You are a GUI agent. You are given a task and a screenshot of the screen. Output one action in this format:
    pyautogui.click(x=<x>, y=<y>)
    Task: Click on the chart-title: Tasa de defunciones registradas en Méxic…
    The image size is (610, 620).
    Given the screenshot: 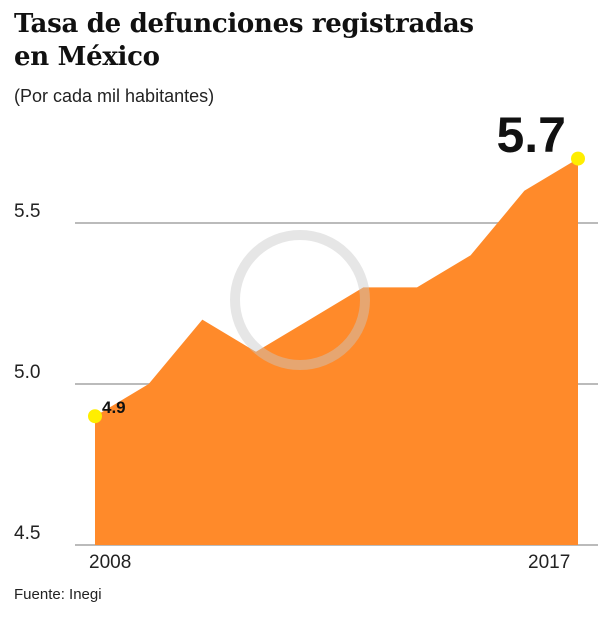 What is the action you would take?
    pyautogui.click(x=244, y=41)
    